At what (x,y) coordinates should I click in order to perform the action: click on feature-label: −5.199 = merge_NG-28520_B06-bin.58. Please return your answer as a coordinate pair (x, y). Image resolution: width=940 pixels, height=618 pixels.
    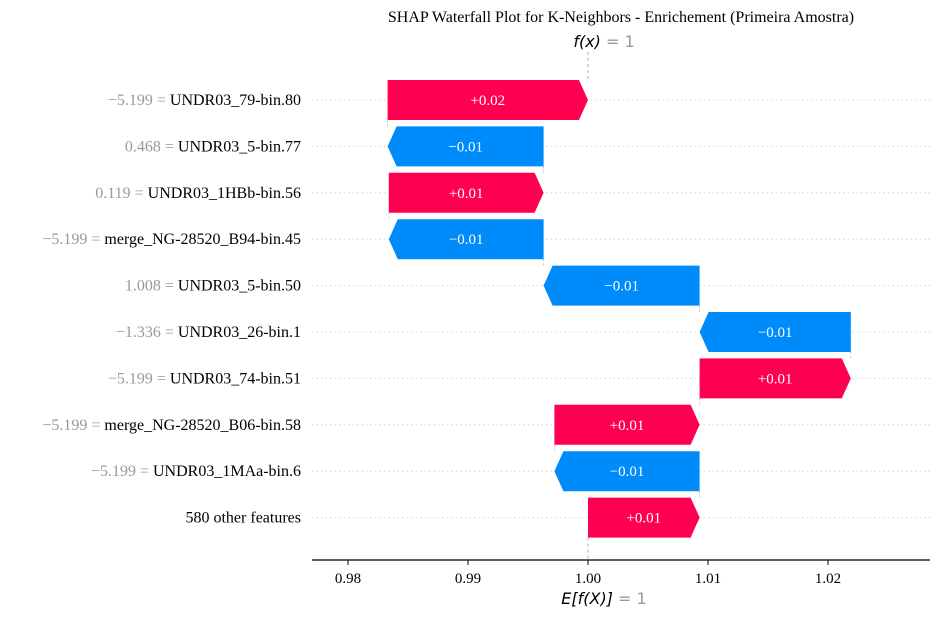
    Looking at the image, I should click on (171, 425).